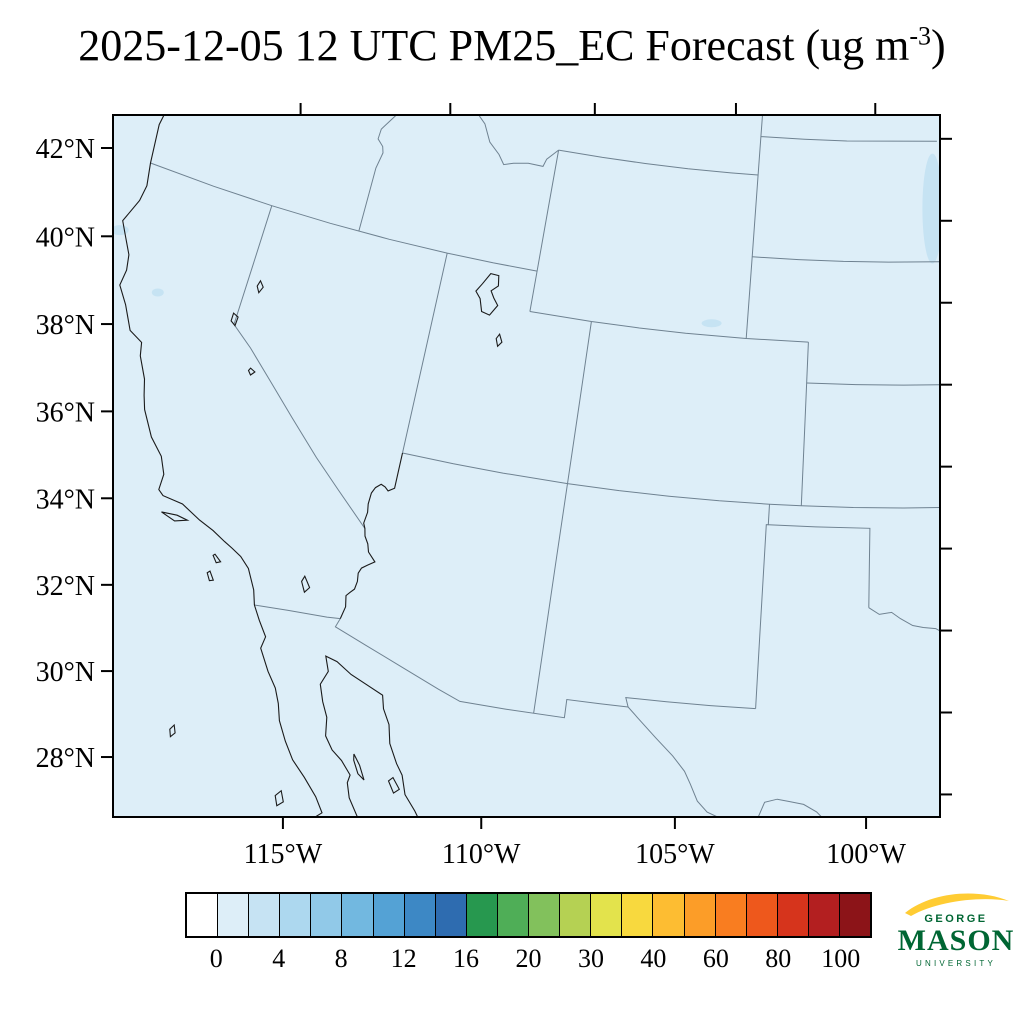  Describe the element at coordinates (216, 958) in the screenshot. I see `colorbar-tick-label: 0` at that location.